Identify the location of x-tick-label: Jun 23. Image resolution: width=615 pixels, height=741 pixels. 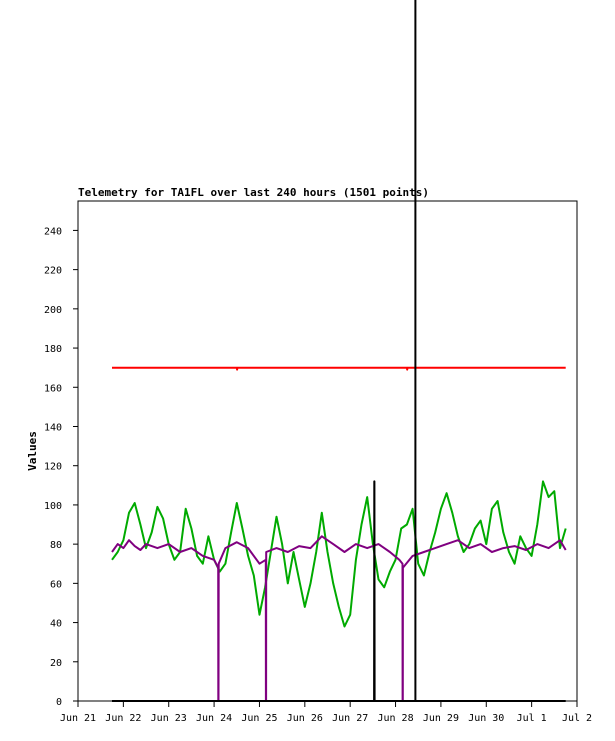
(169, 718).